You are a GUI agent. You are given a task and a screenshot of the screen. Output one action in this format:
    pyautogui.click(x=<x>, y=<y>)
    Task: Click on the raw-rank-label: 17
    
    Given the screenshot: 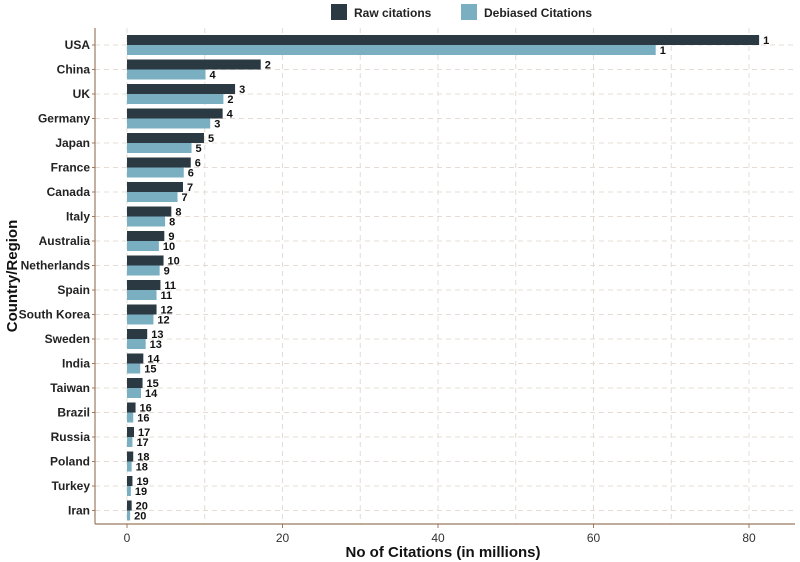 What is the action you would take?
    pyautogui.click(x=144, y=433)
    